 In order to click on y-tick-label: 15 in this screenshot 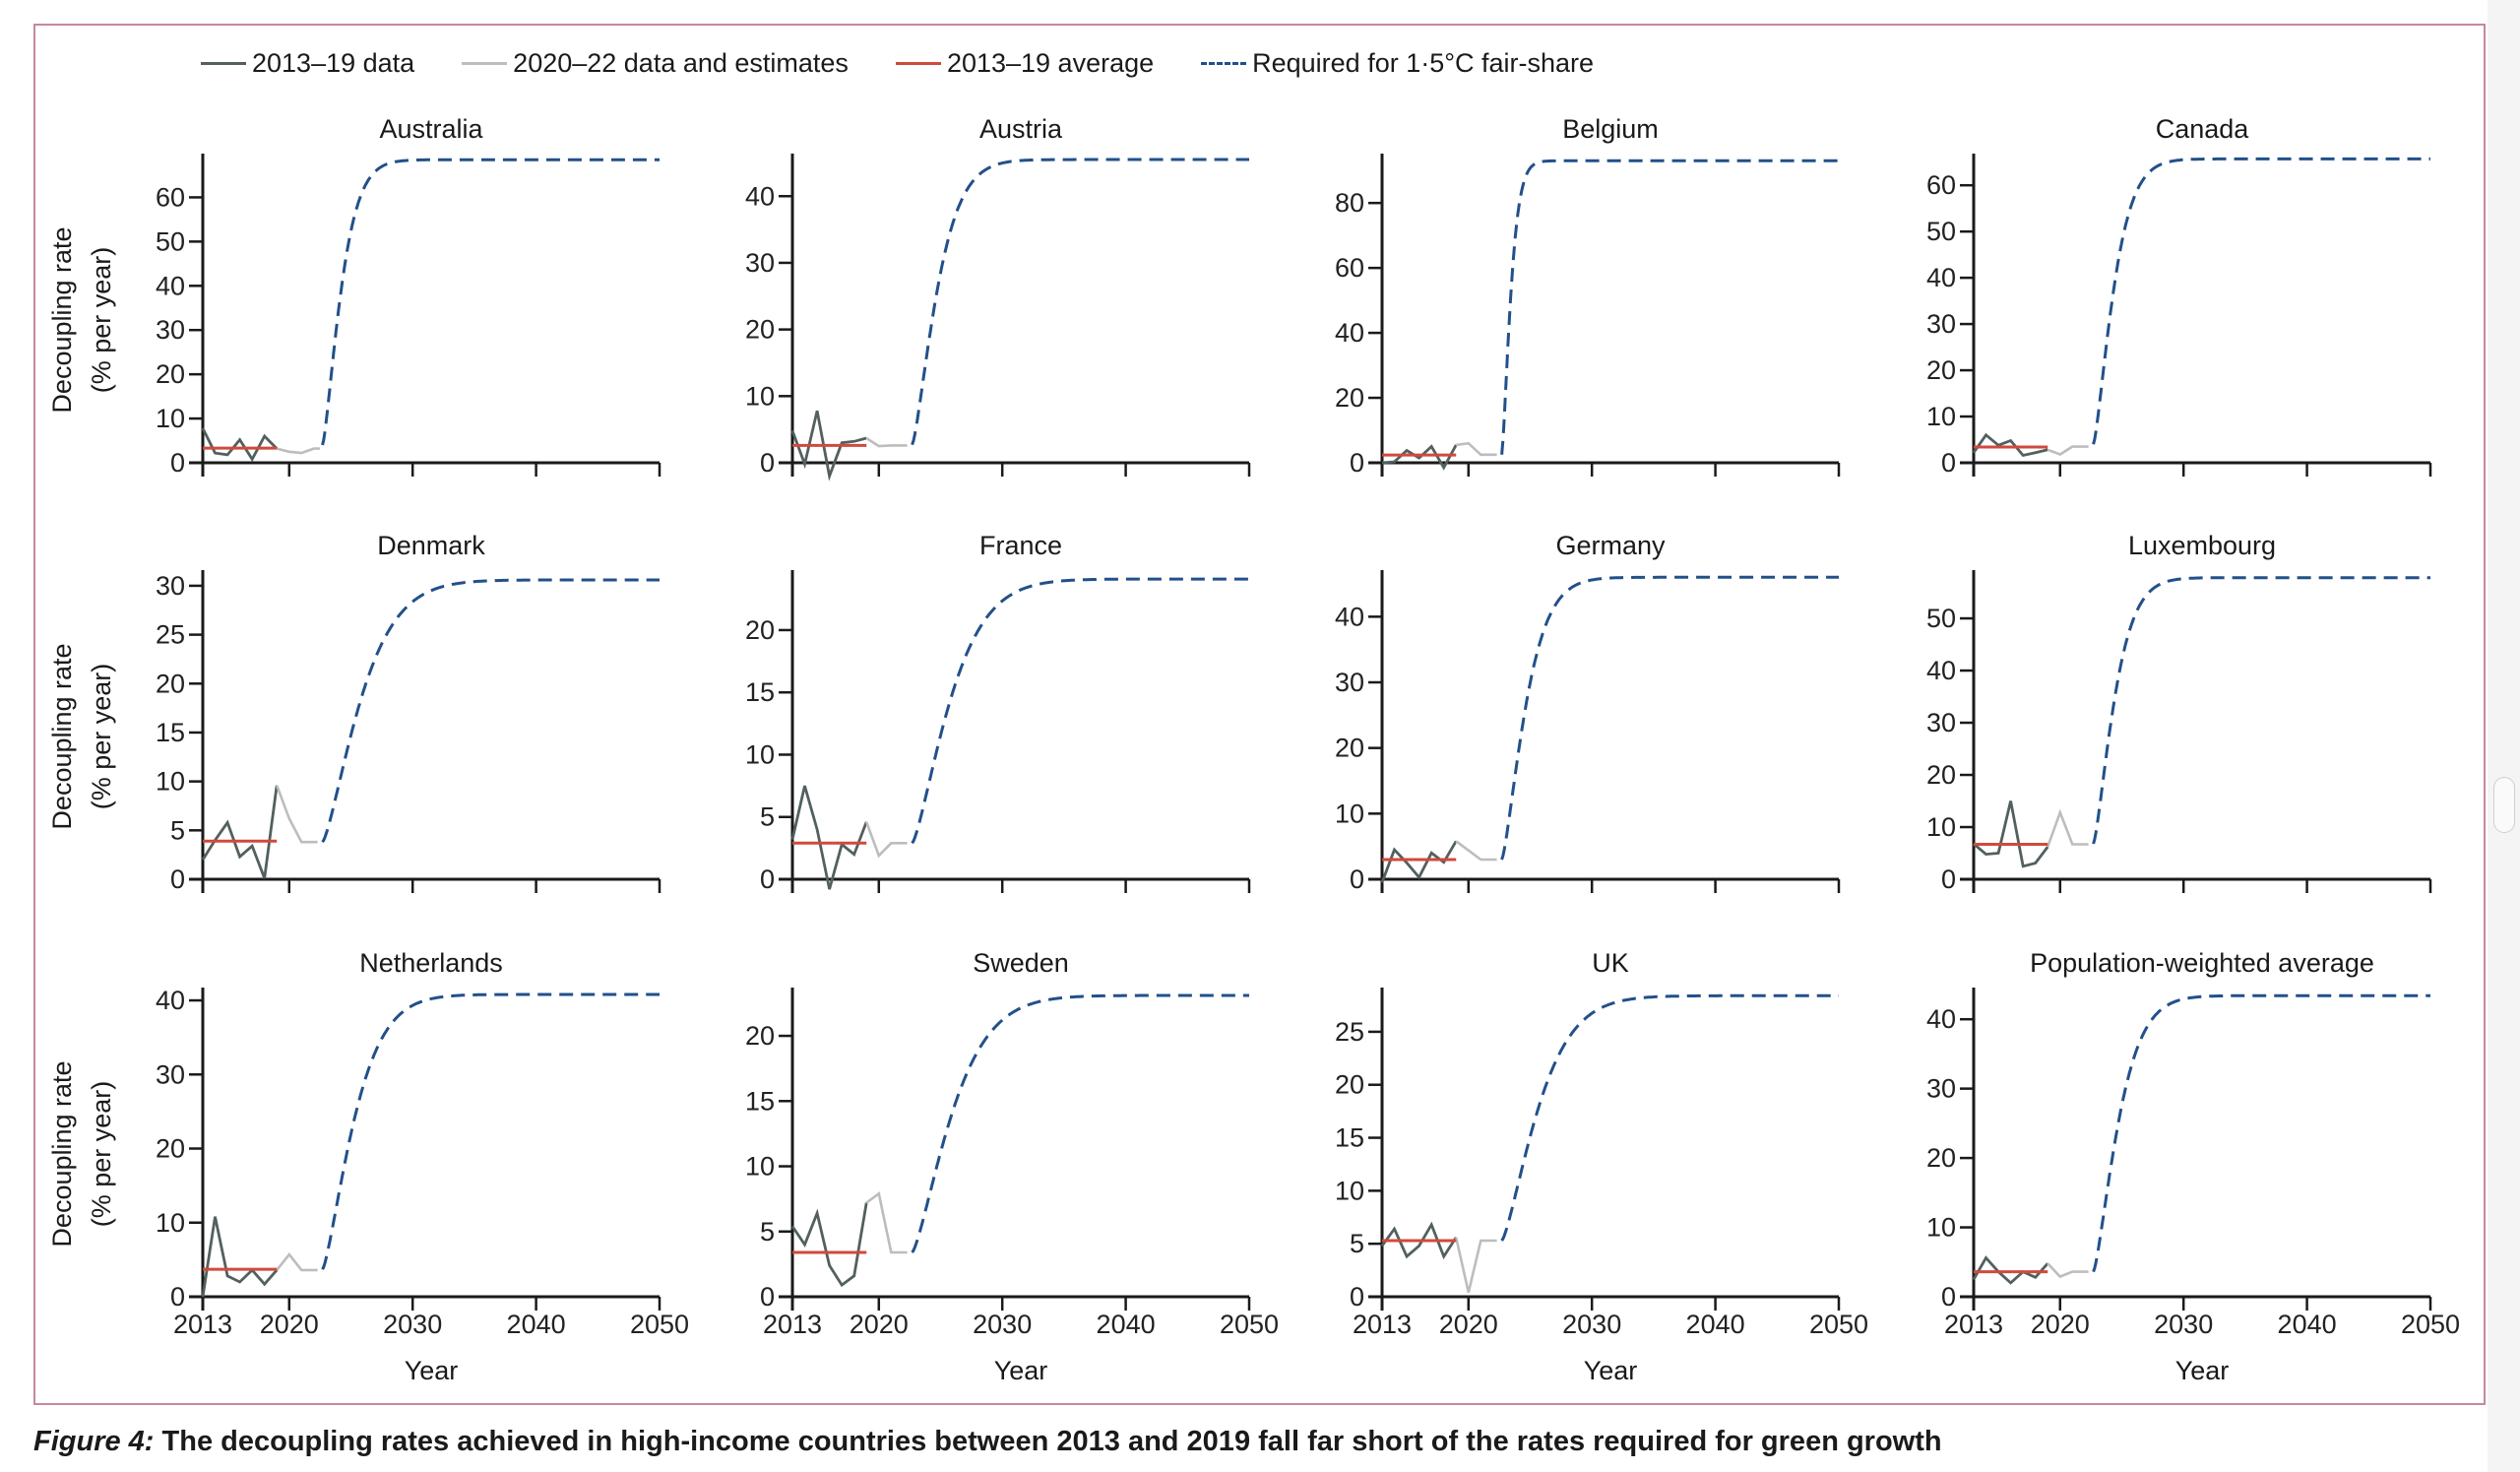, I will do `click(760, 692)`.